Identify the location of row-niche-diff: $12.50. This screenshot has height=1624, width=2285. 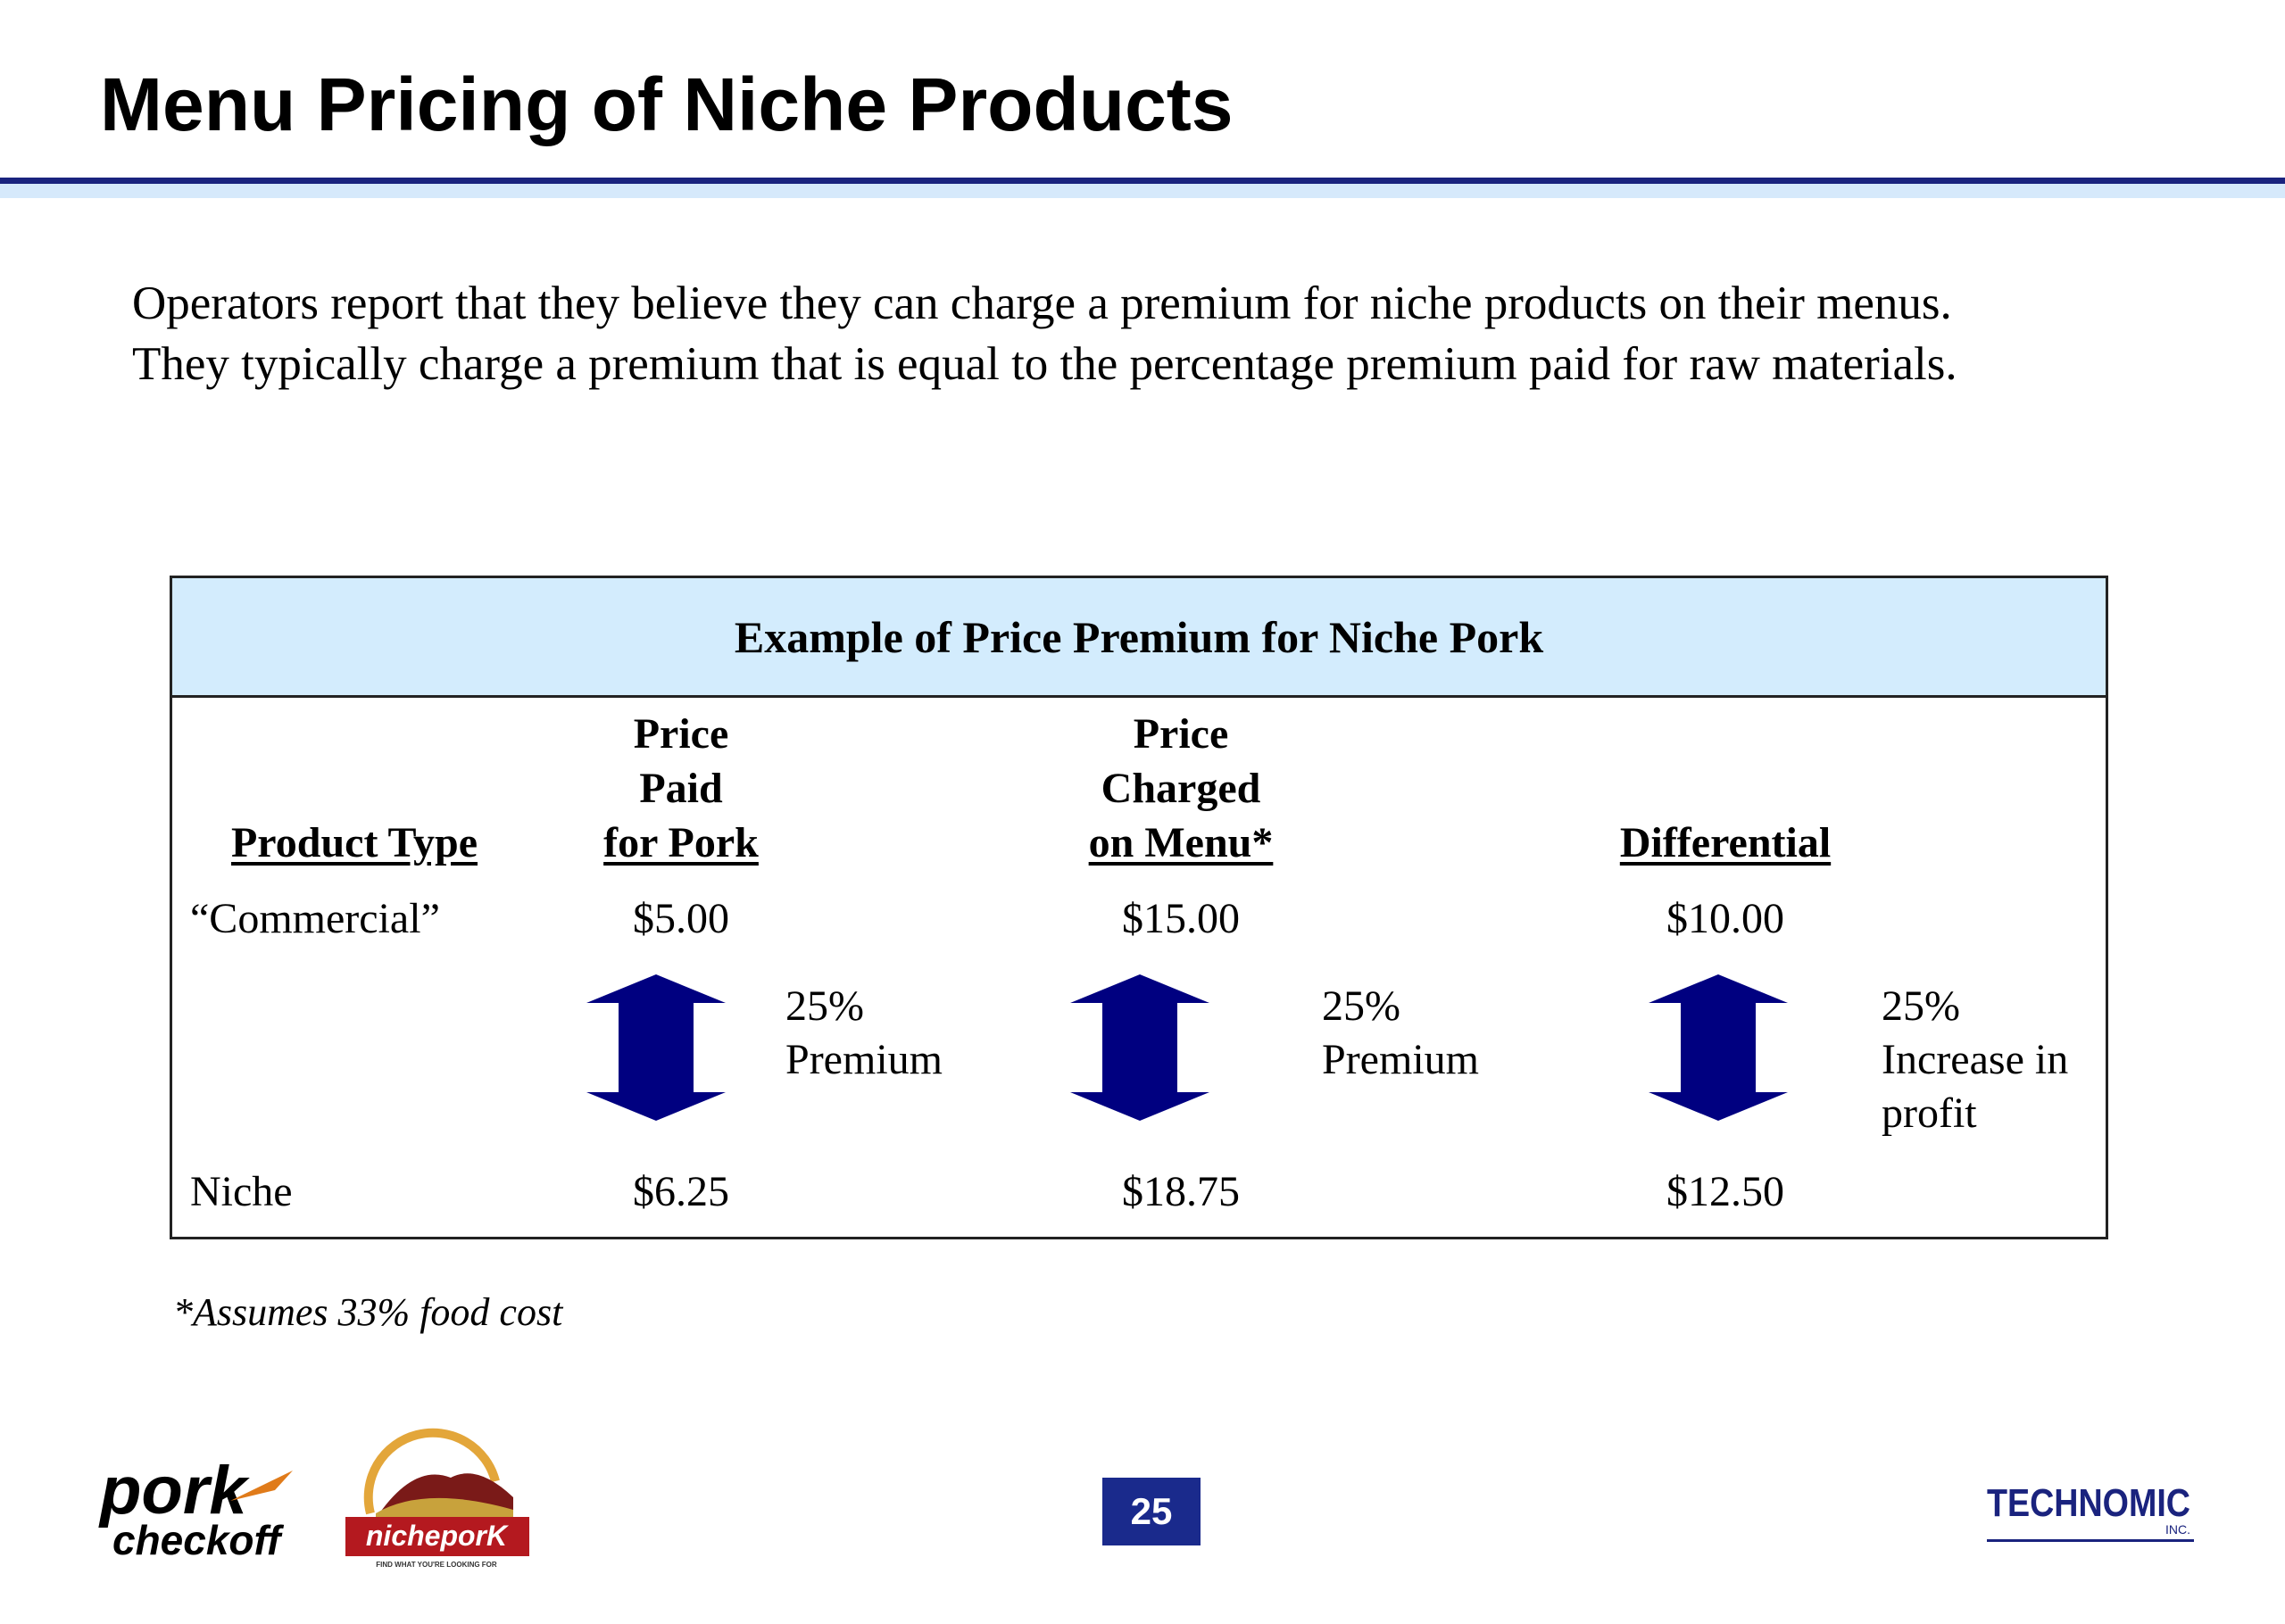
(1725, 1191).